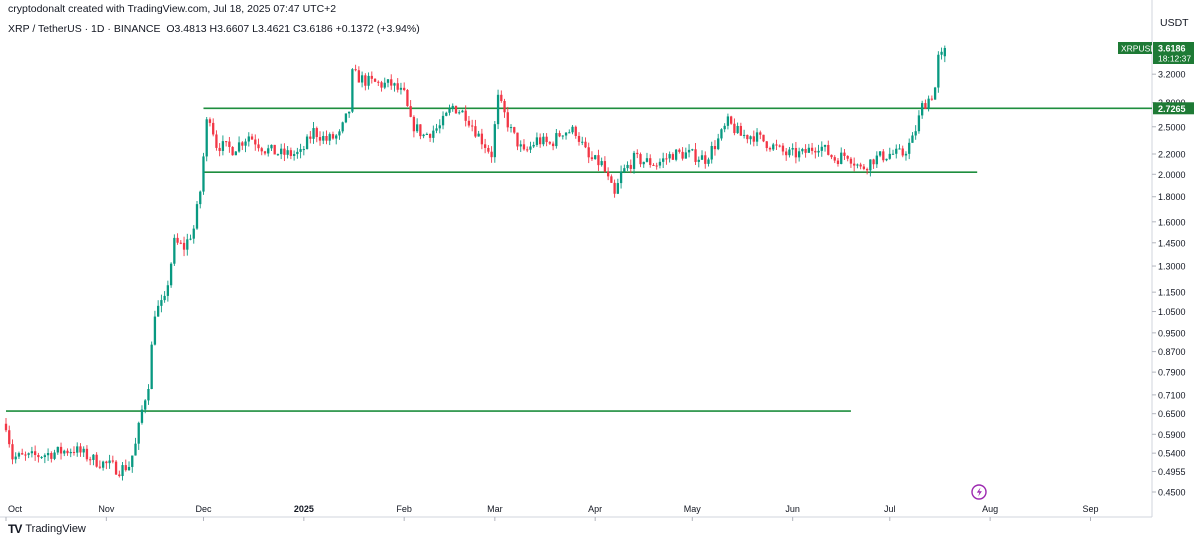 Image resolution: width=1200 pixels, height=542 pixels. Describe the element at coordinates (576, 512) in the screenshot. I see `time-axis: Oct Nov Dec 2025 Feb Mar Apr May Jun Jul Aug Sep` at that location.